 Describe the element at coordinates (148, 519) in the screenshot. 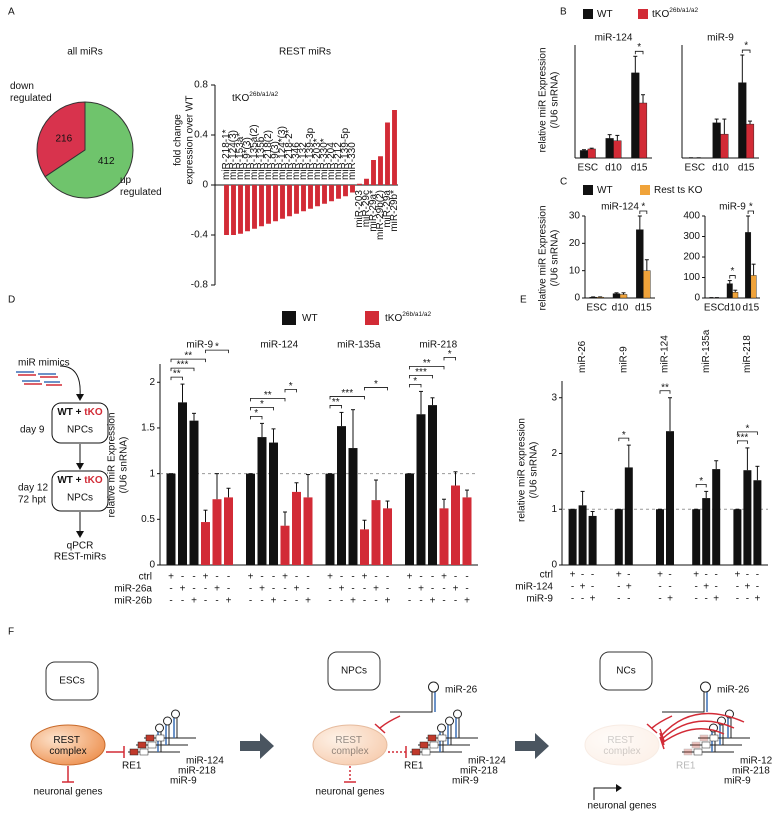

I see `y-tick-label: 0.5` at that location.